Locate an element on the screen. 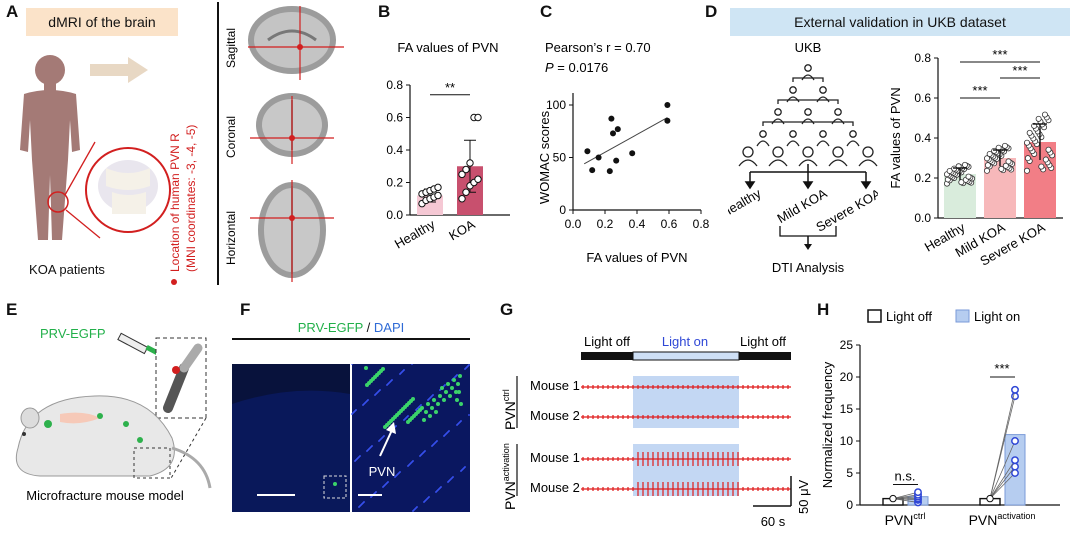 This screenshot has height=535, width=1080. panel-e-illustration: PRV-EGFP Microfracture mouse model is located at coordinates (113, 414).